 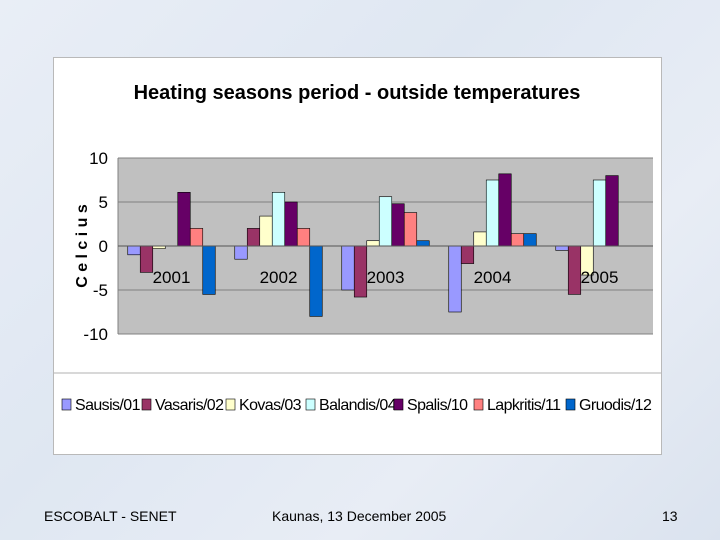 What do you see at coordinates (670, 516) in the screenshot?
I see `footer-page-number: 13` at bounding box center [670, 516].